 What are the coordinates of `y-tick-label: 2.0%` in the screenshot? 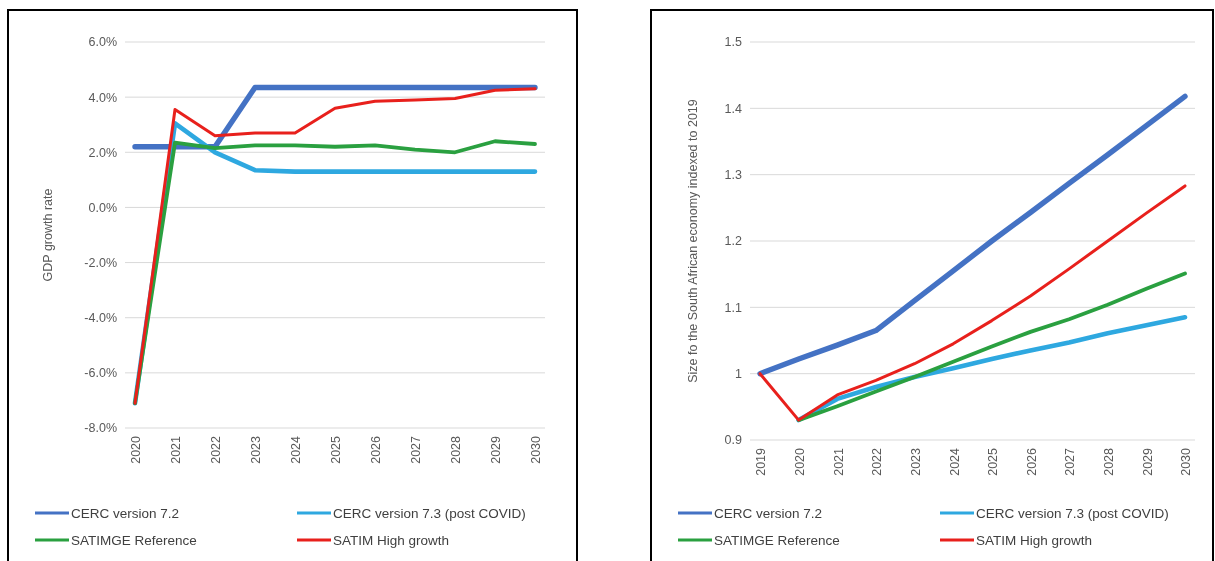 It's located at (102, 152).